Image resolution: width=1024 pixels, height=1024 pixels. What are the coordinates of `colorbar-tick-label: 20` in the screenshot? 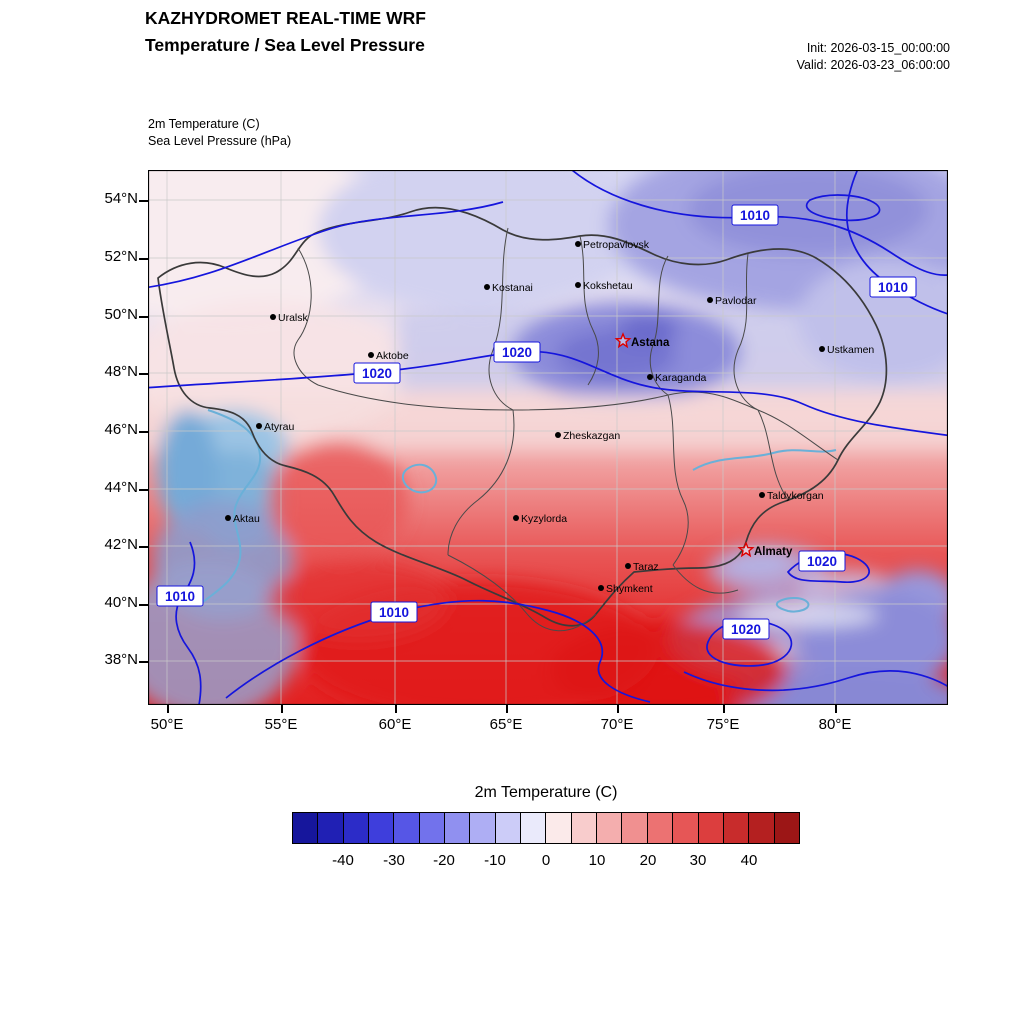 It's located at (648, 860).